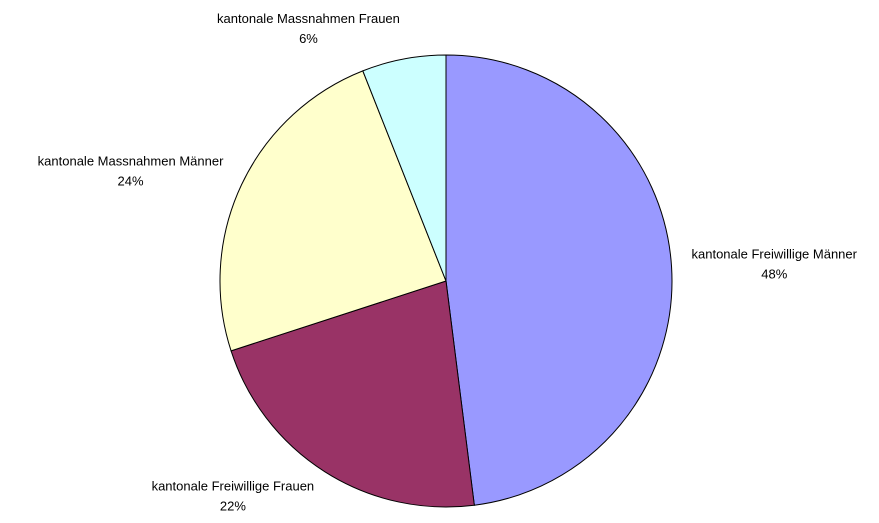 The height and width of the screenshot is (523, 879). What do you see at coordinates (308, 18) in the screenshot?
I see `slice-label: kantonale Massnahmen Frauen` at bounding box center [308, 18].